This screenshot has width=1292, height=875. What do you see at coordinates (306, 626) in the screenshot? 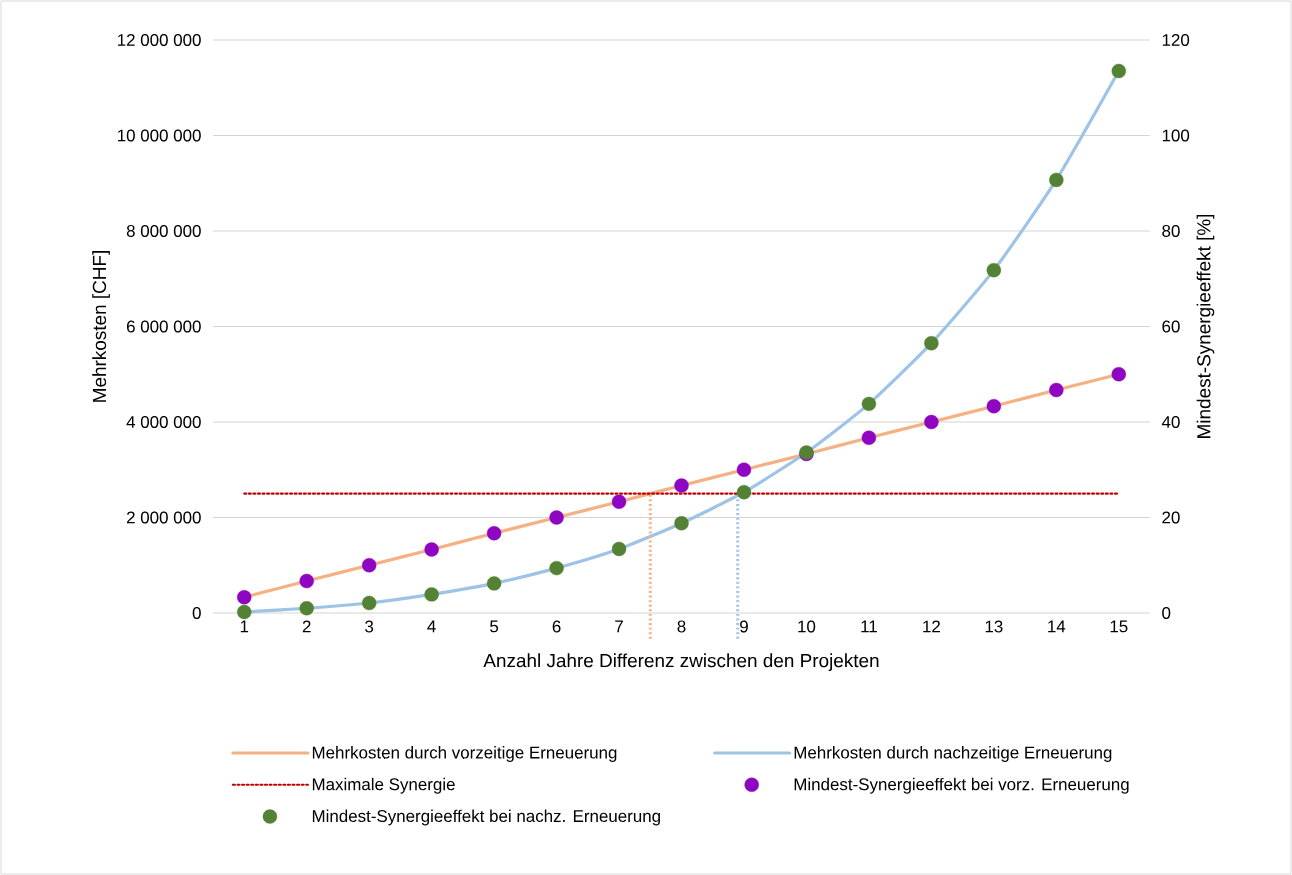
I see `x-tick-label: 2` at bounding box center [306, 626].